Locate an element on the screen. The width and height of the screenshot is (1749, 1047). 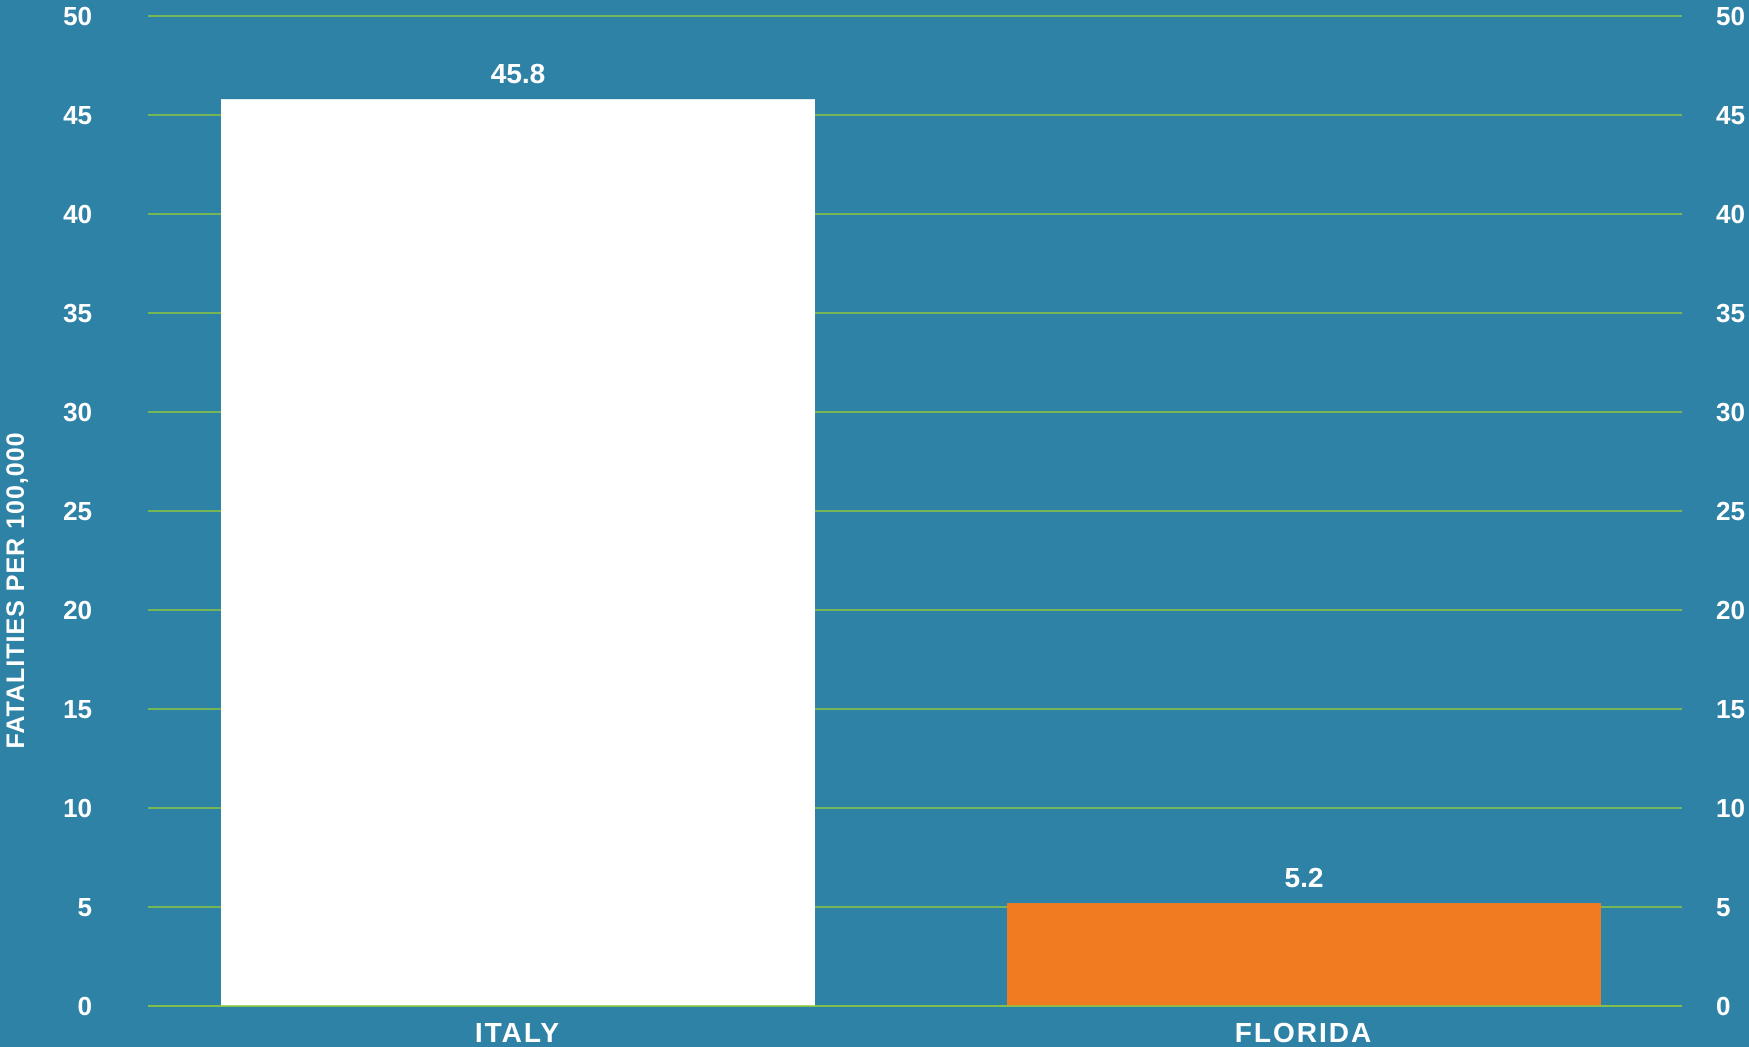
right-y-tick-25: 25 is located at coordinates (1730, 511).